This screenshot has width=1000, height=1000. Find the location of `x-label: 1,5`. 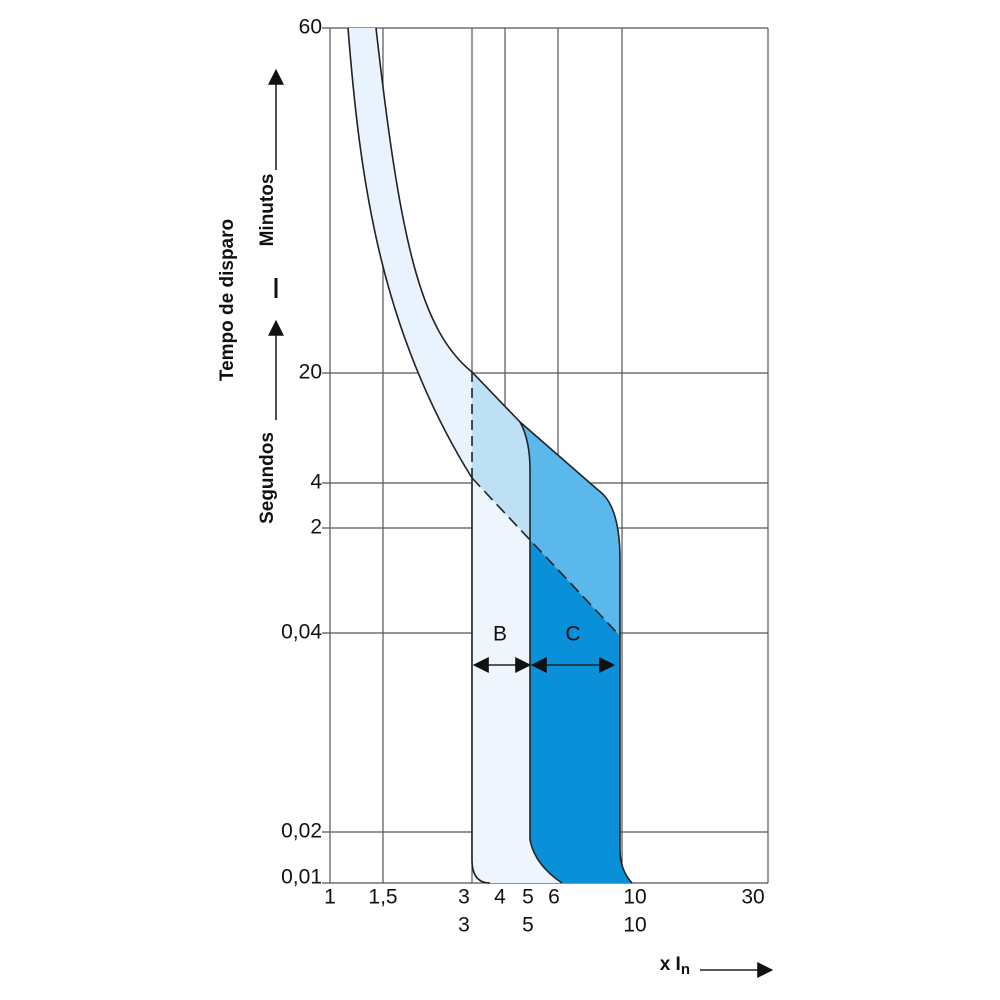

x-label: 1,5 is located at coordinates (382, 897).